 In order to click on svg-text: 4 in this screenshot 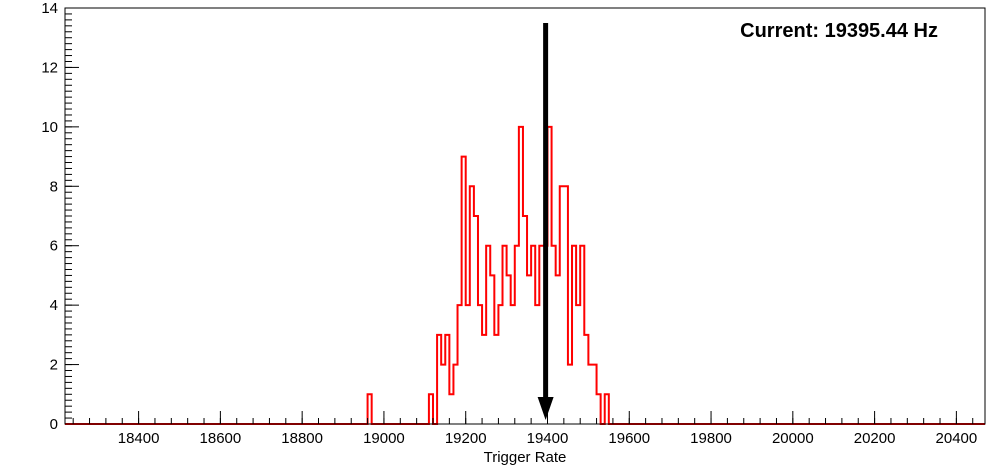, I will do `click(54, 305)`.